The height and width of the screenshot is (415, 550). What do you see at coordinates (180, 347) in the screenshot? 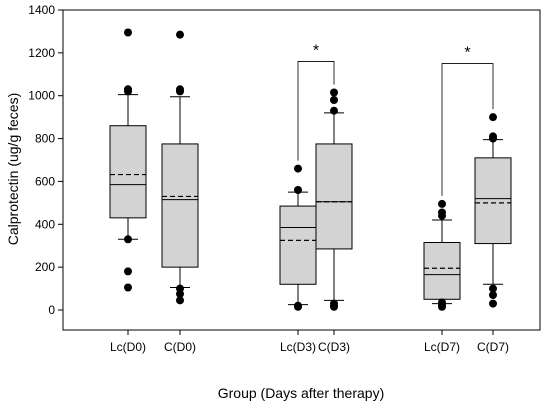
I see `x-tick-label: C(D0)` at bounding box center [180, 347].